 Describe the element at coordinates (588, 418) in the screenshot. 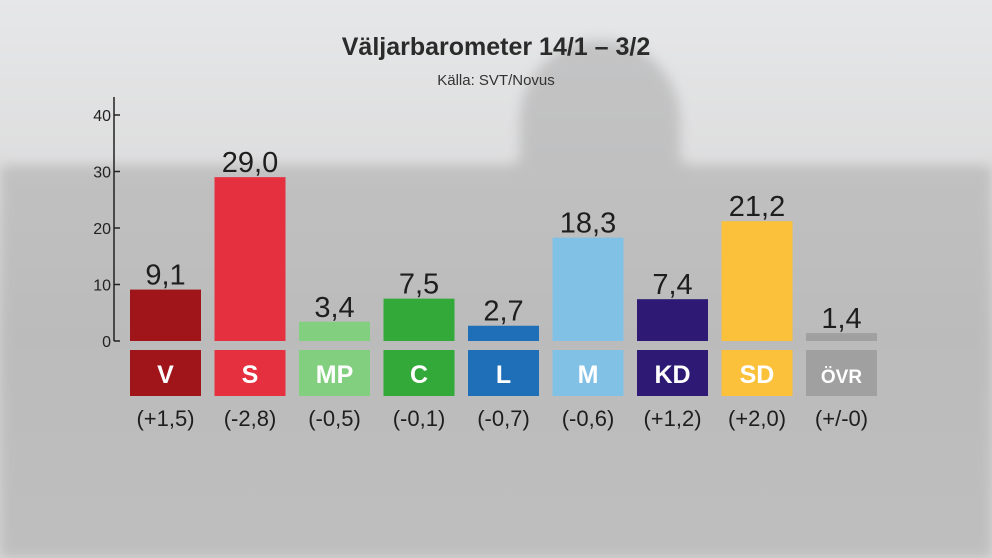

I see `change-label: (-0,6)` at that location.